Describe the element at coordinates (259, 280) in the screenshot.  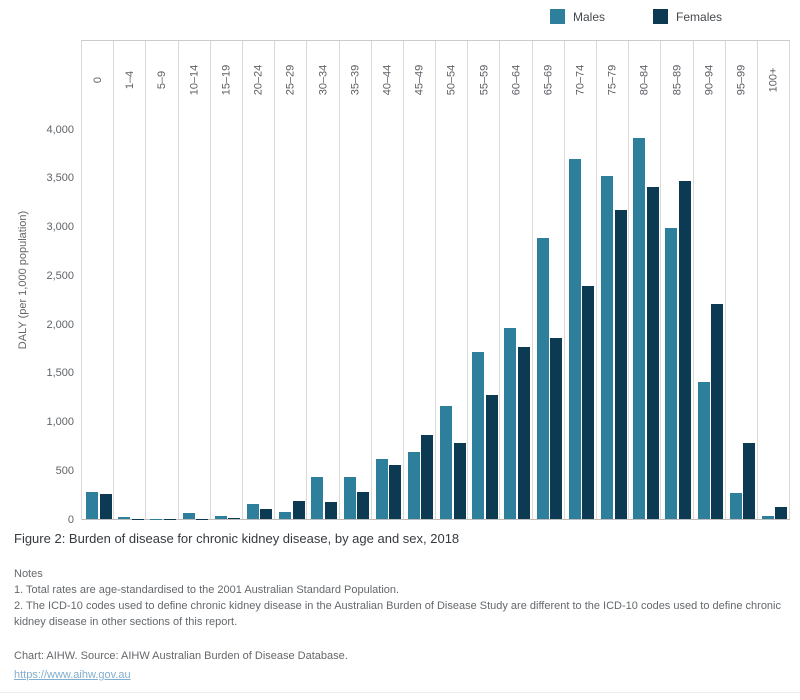
I see `age-column: 20–24` at that location.